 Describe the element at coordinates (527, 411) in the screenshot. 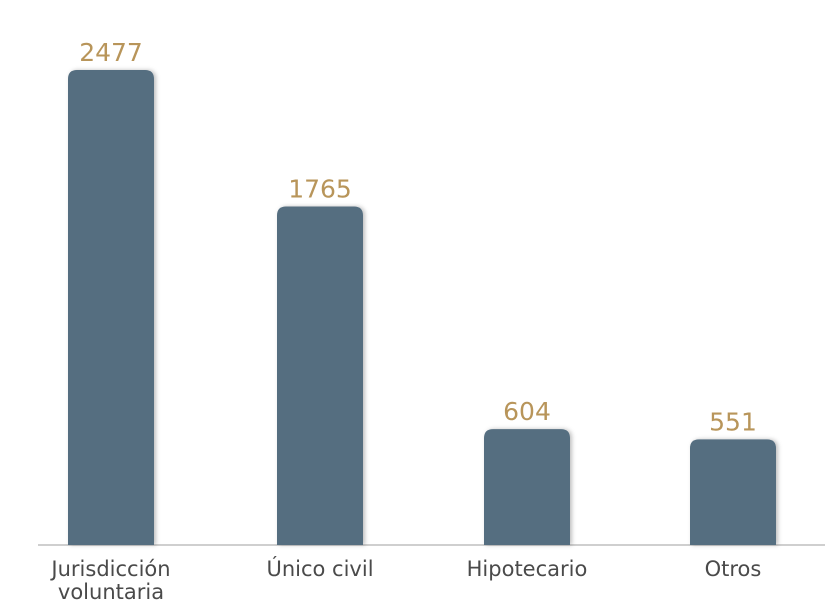

I see `value-label: 604` at that location.